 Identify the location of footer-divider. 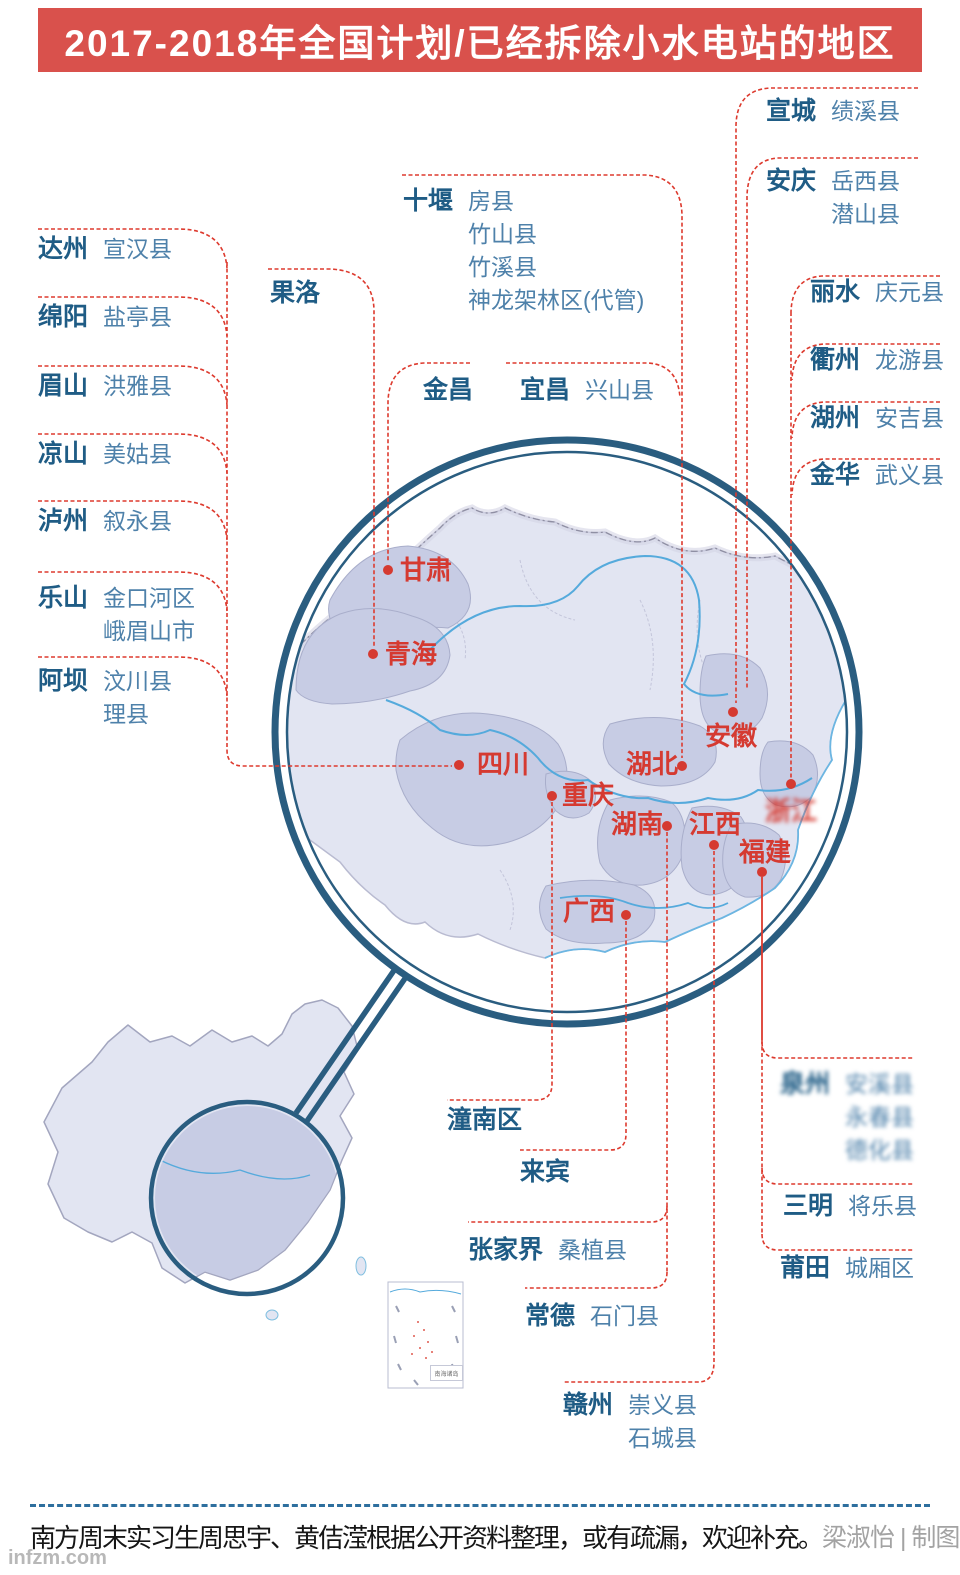
(480, 1505).